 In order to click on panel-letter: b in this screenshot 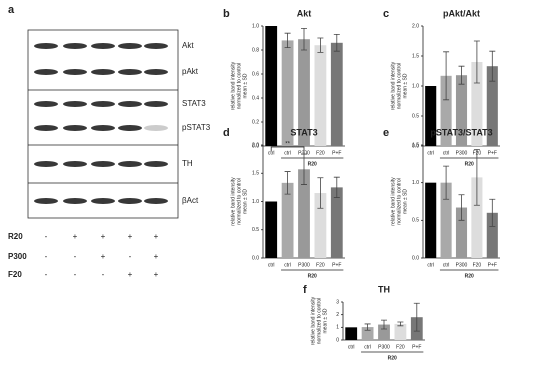, I will do `click(226, 14)`.